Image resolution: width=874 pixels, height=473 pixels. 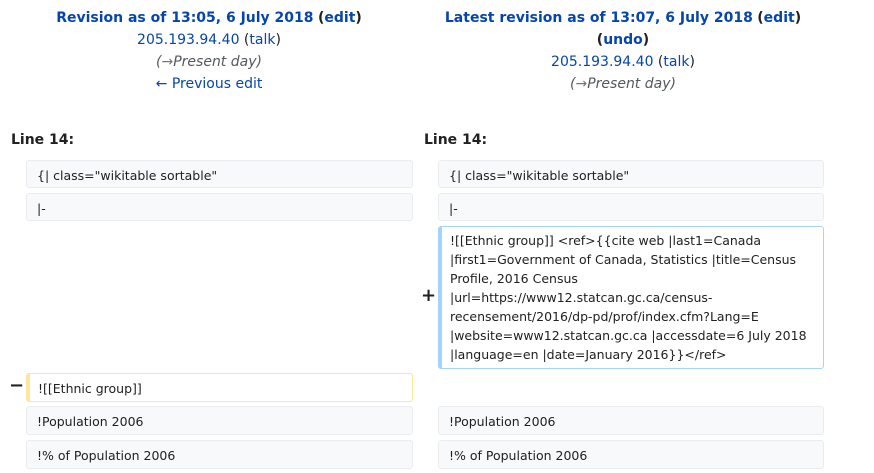 I want to click on left-section-arrow: →, so click(x=167, y=62).